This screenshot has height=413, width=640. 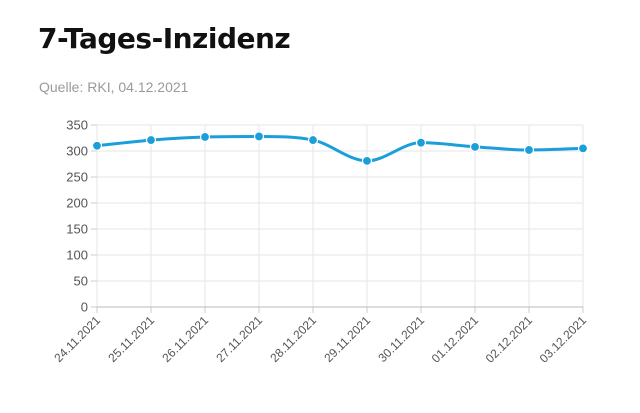 I want to click on xtick-label: 28.11.2021, so click(x=293, y=339).